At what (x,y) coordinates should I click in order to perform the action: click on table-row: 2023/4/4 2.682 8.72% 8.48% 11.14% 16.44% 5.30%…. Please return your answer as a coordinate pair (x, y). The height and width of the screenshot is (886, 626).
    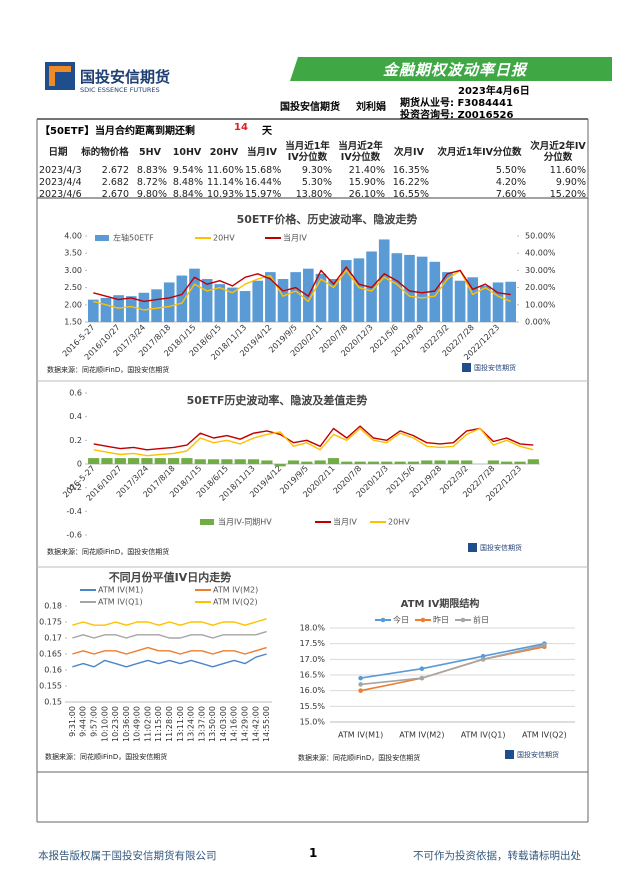
    Looking at the image, I should click on (312, 182).